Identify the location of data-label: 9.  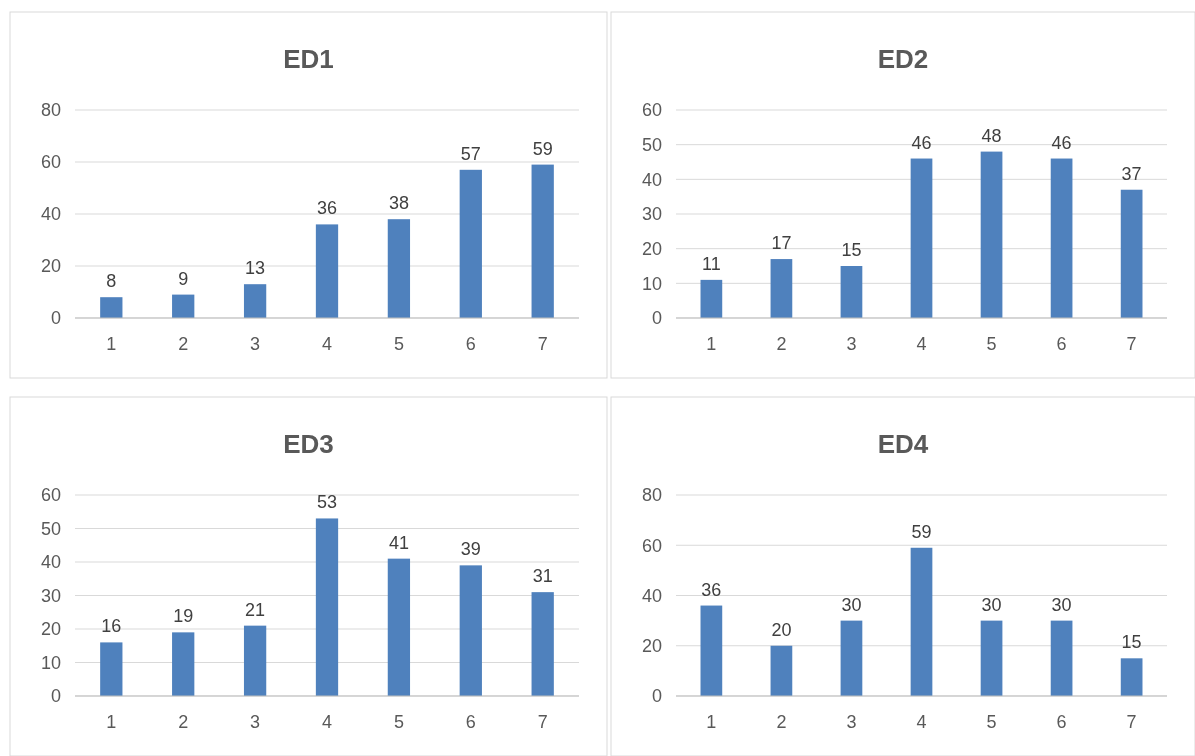
(183, 278).